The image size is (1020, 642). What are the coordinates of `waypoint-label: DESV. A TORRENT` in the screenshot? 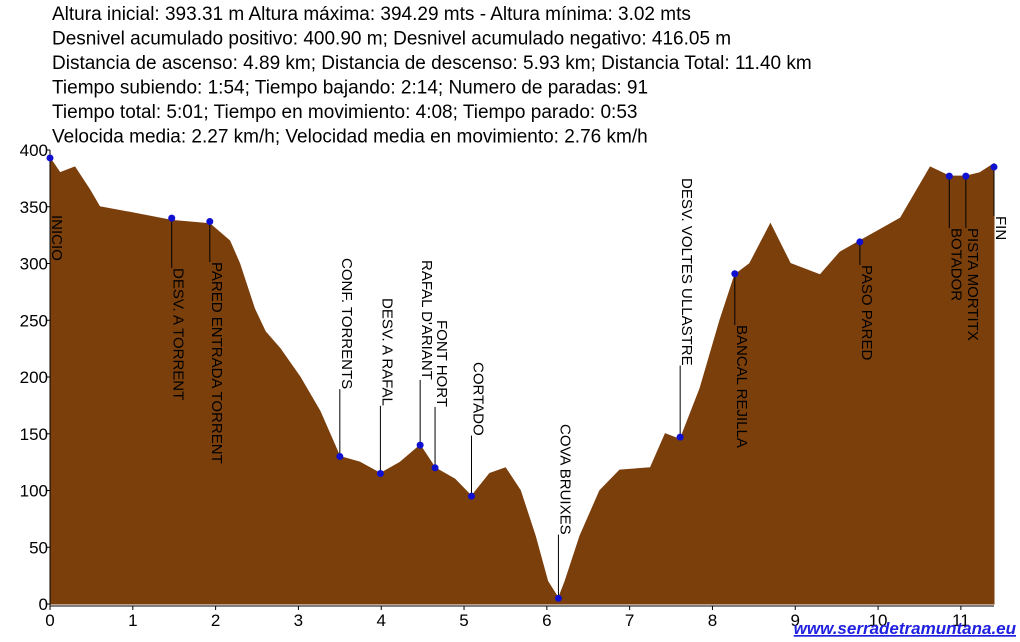 It's located at (178, 334).